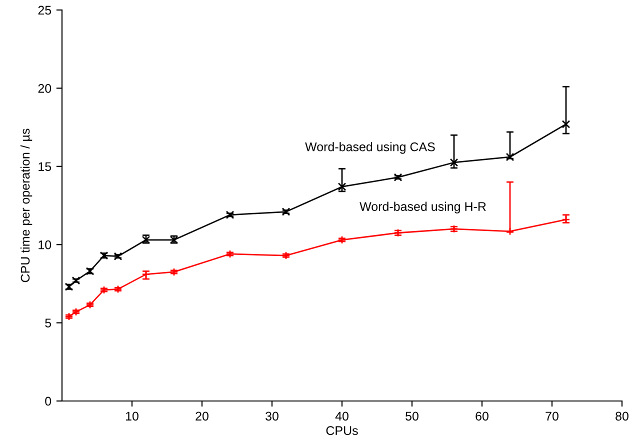  I want to click on x-tick-label: 70, so click(552, 416).